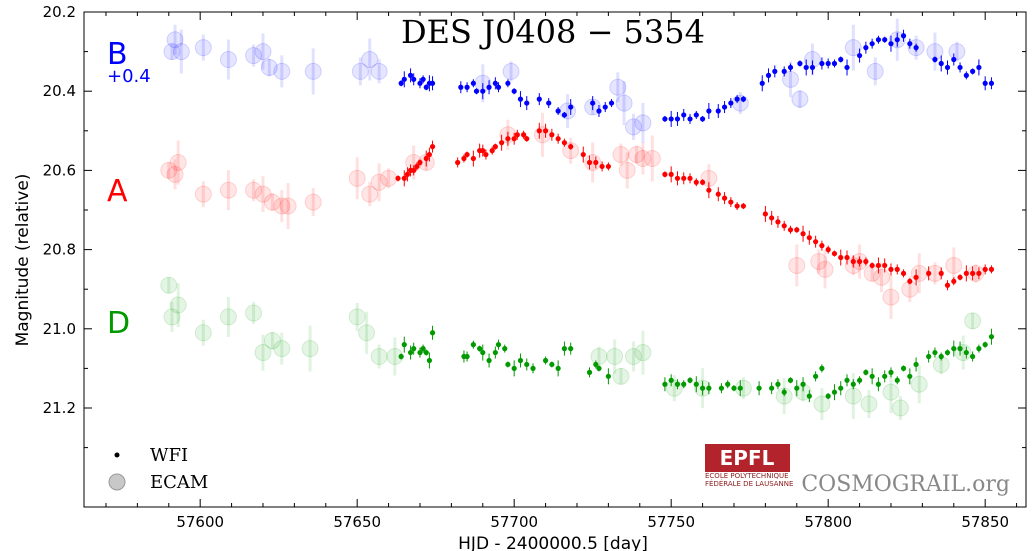 The height and width of the screenshot is (551, 1035). Describe the element at coordinates (23, 260) in the screenshot. I see `y-axis-label: Magnitude (relative)` at that location.